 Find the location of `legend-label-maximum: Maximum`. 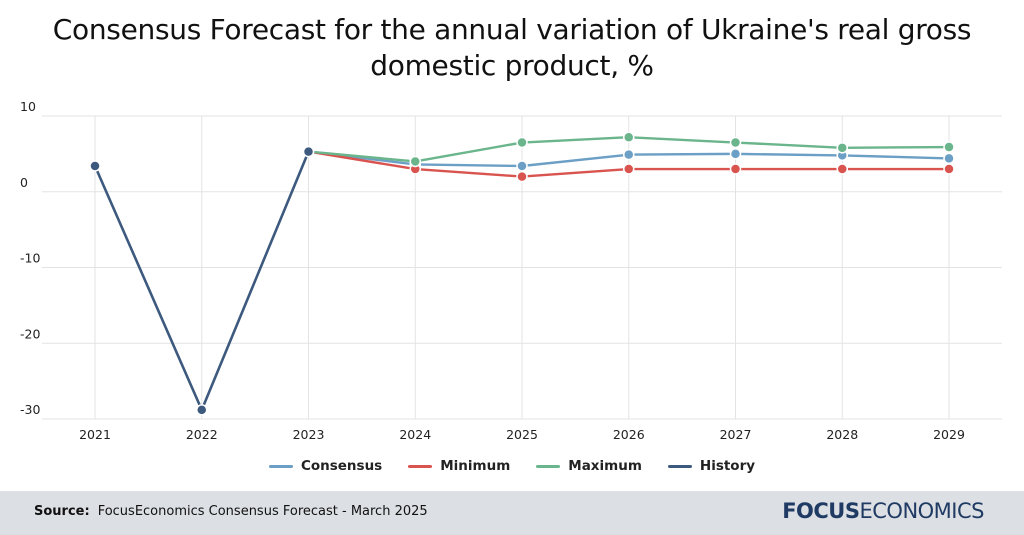

legend-label-maximum: Maximum is located at coordinates (605, 466).